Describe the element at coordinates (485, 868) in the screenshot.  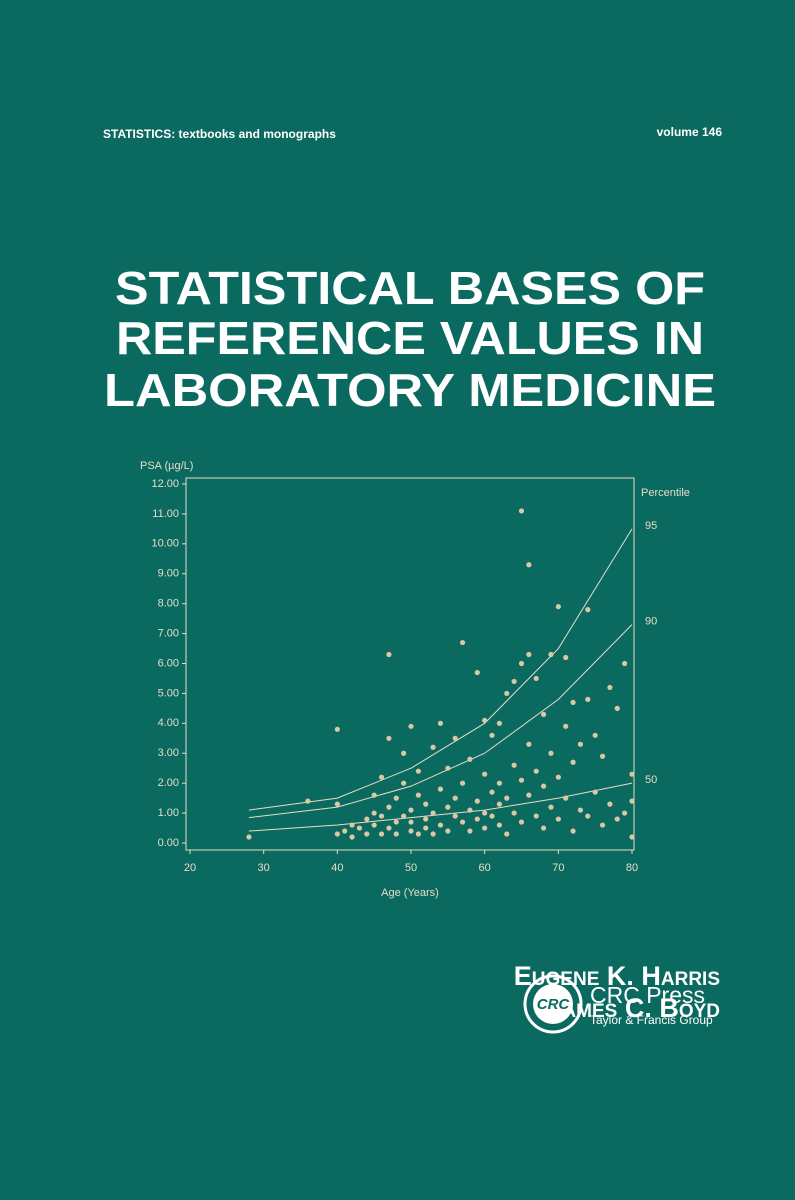
I see `x-tick-label: 60` at that location.